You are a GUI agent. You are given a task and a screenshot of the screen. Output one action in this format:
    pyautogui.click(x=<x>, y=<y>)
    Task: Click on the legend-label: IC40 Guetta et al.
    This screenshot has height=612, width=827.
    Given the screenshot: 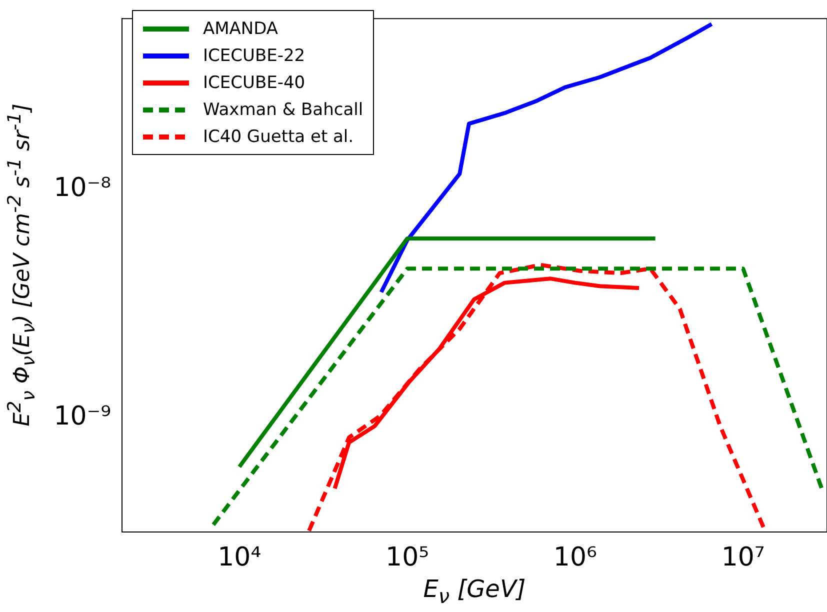 What is the action you would take?
    pyautogui.click(x=278, y=136)
    